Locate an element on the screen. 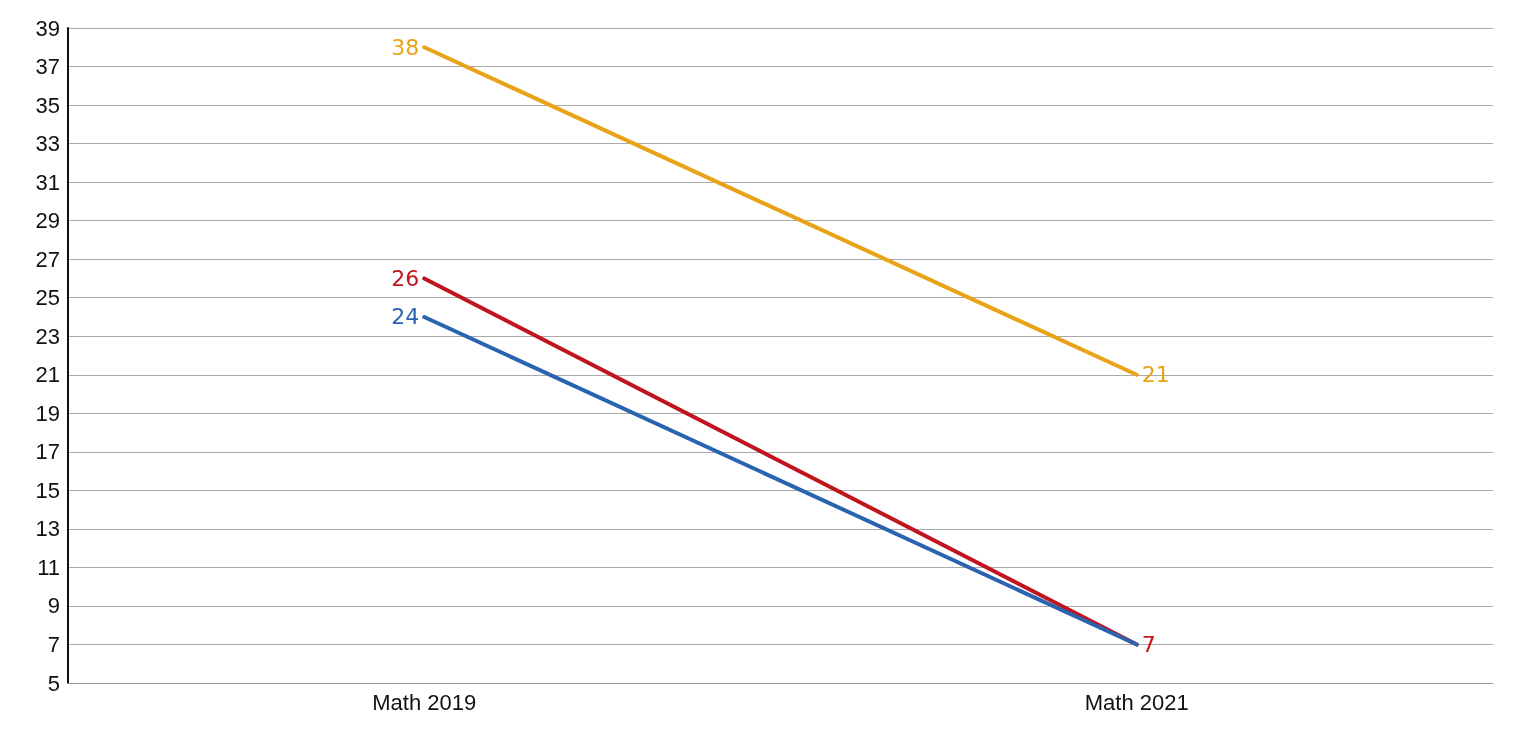 The width and height of the screenshot is (1535, 739). y-tick-label: 27 is located at coordinates (47, 259).